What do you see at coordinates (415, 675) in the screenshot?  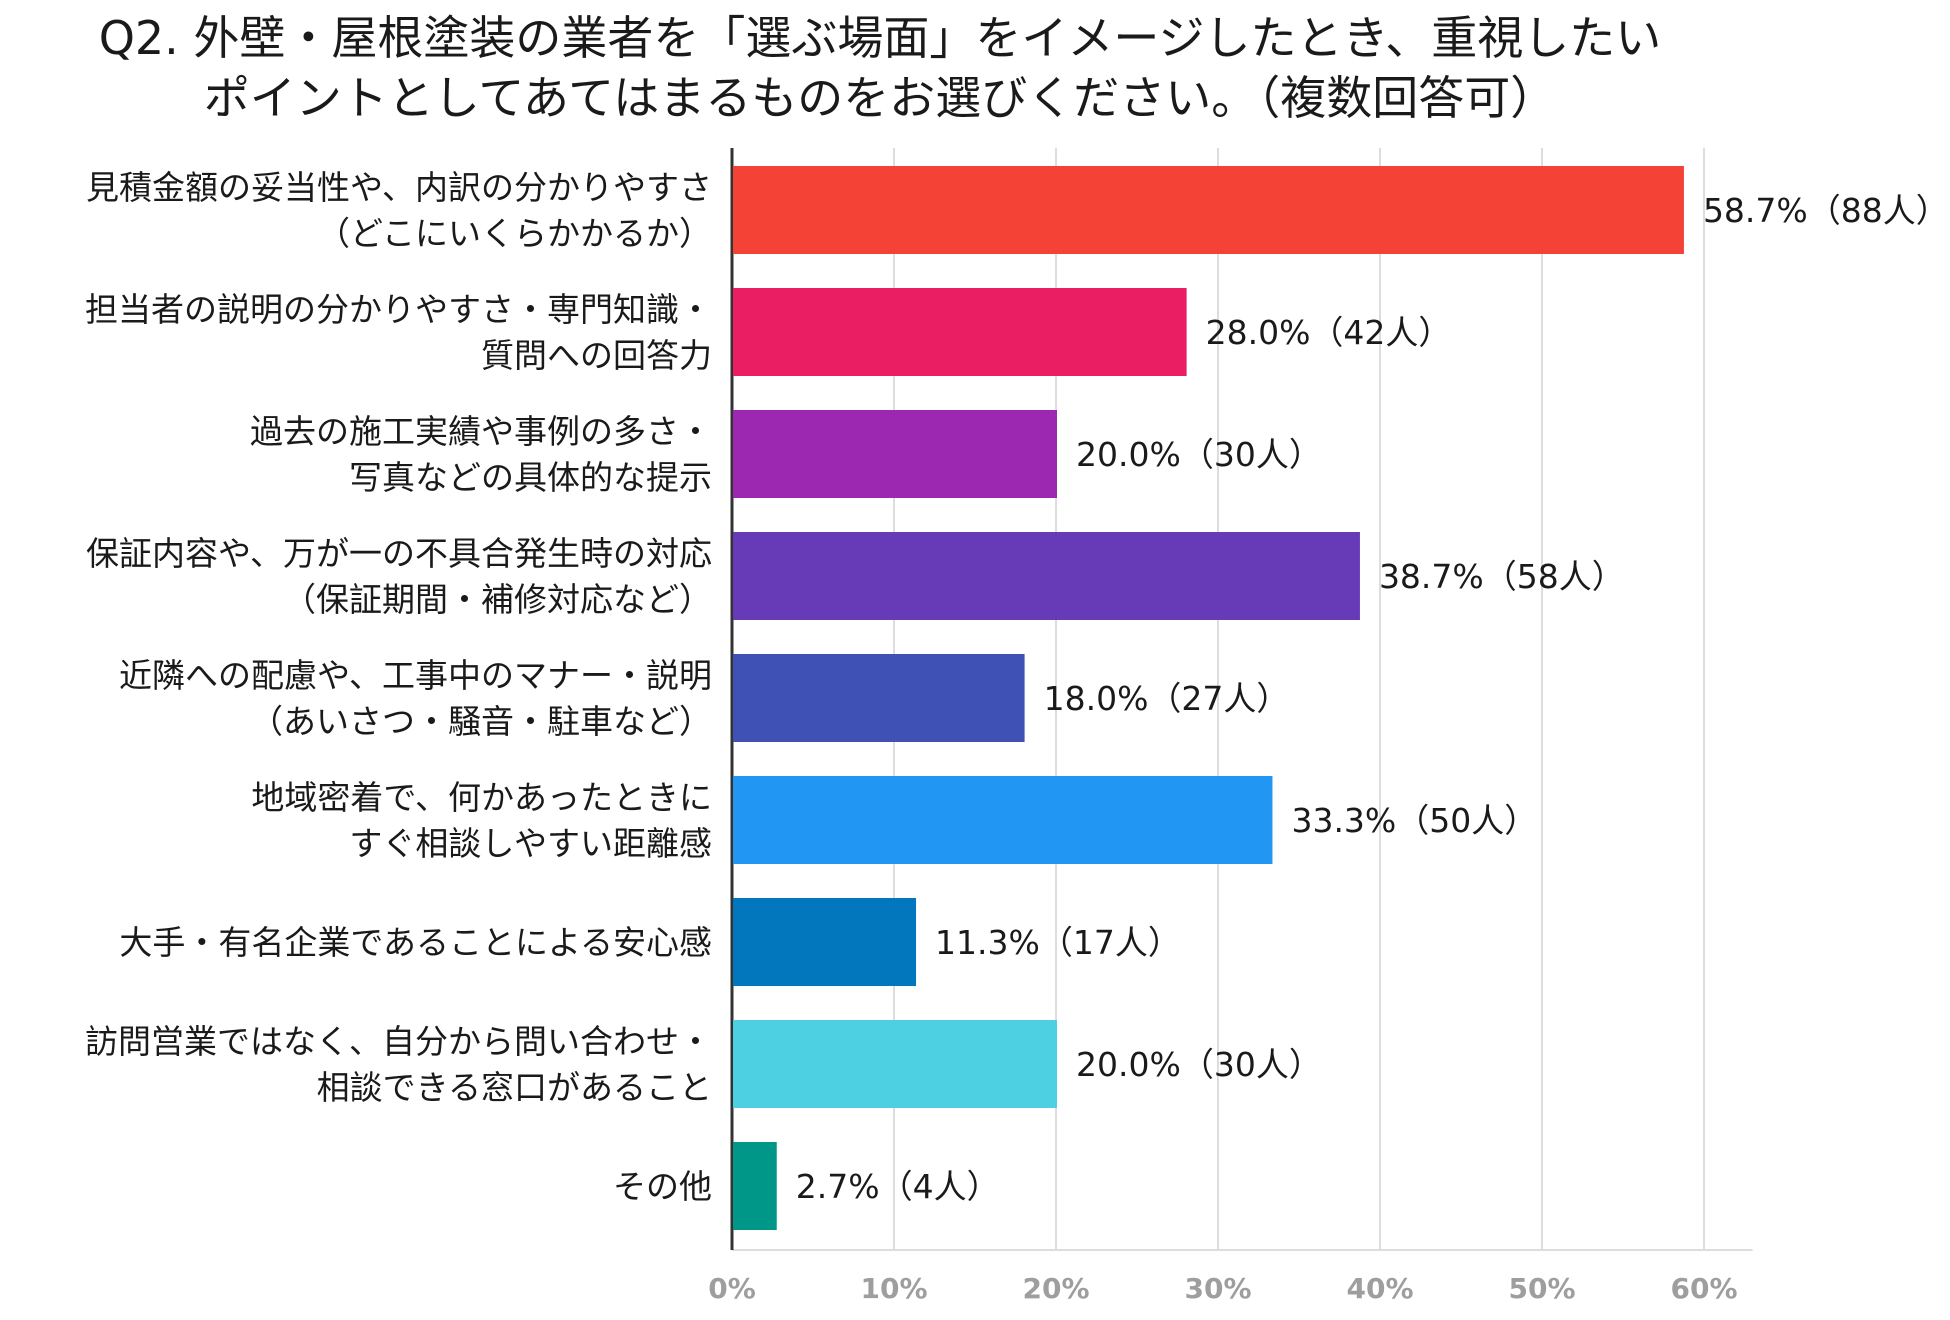 I see `category-label: 近隣への配慮や、工事中のマナー・説明` at bounding box center [415, 675].